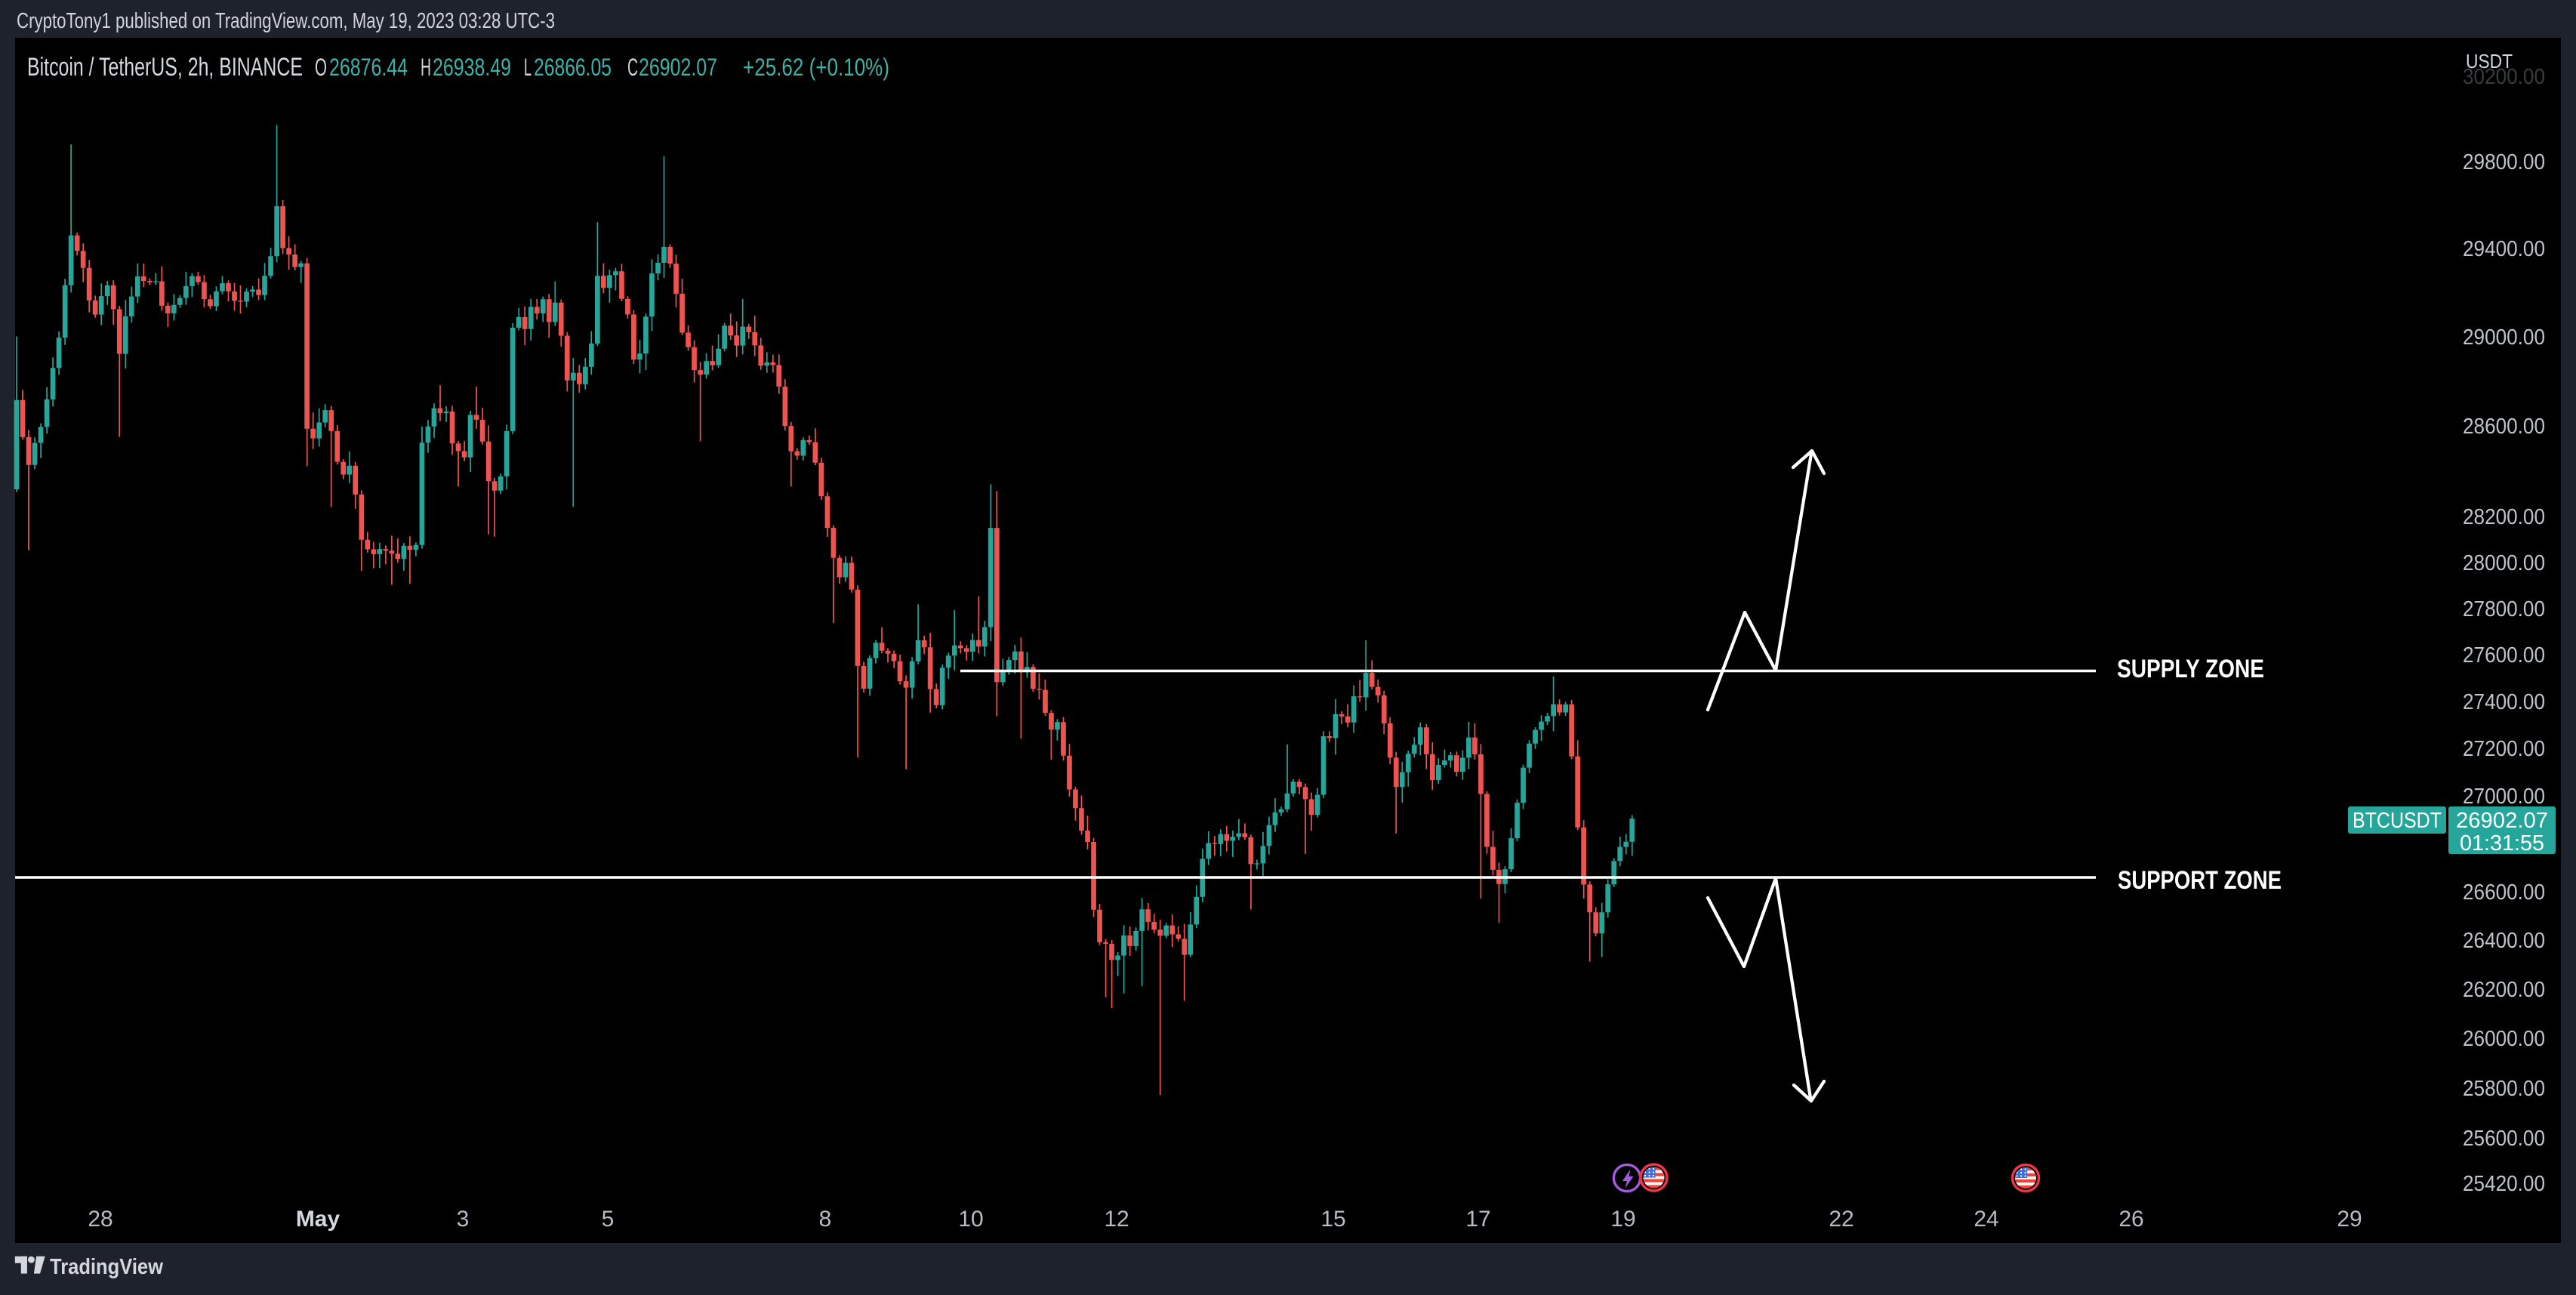 The width and height of the screenshot is (2576, 1295). Describe the element at coordinates (2489, 61) in the screenshot. I see `svg-text: USDT` at that location.